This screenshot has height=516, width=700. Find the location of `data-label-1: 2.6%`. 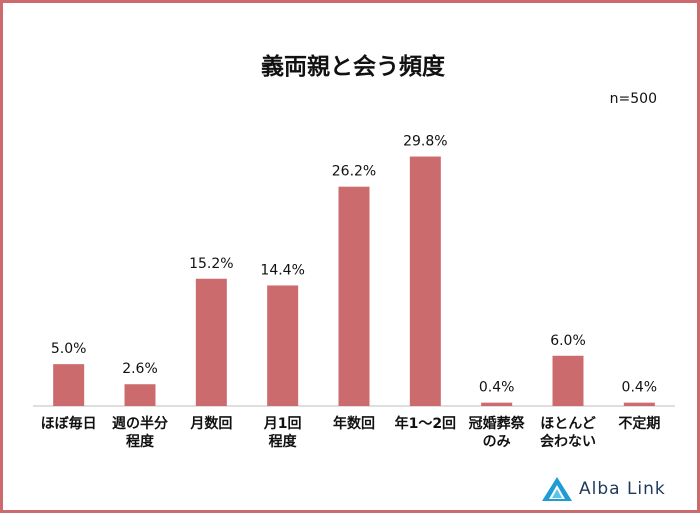

data-label-1: 2.6% is located at coordinates (140, 369).